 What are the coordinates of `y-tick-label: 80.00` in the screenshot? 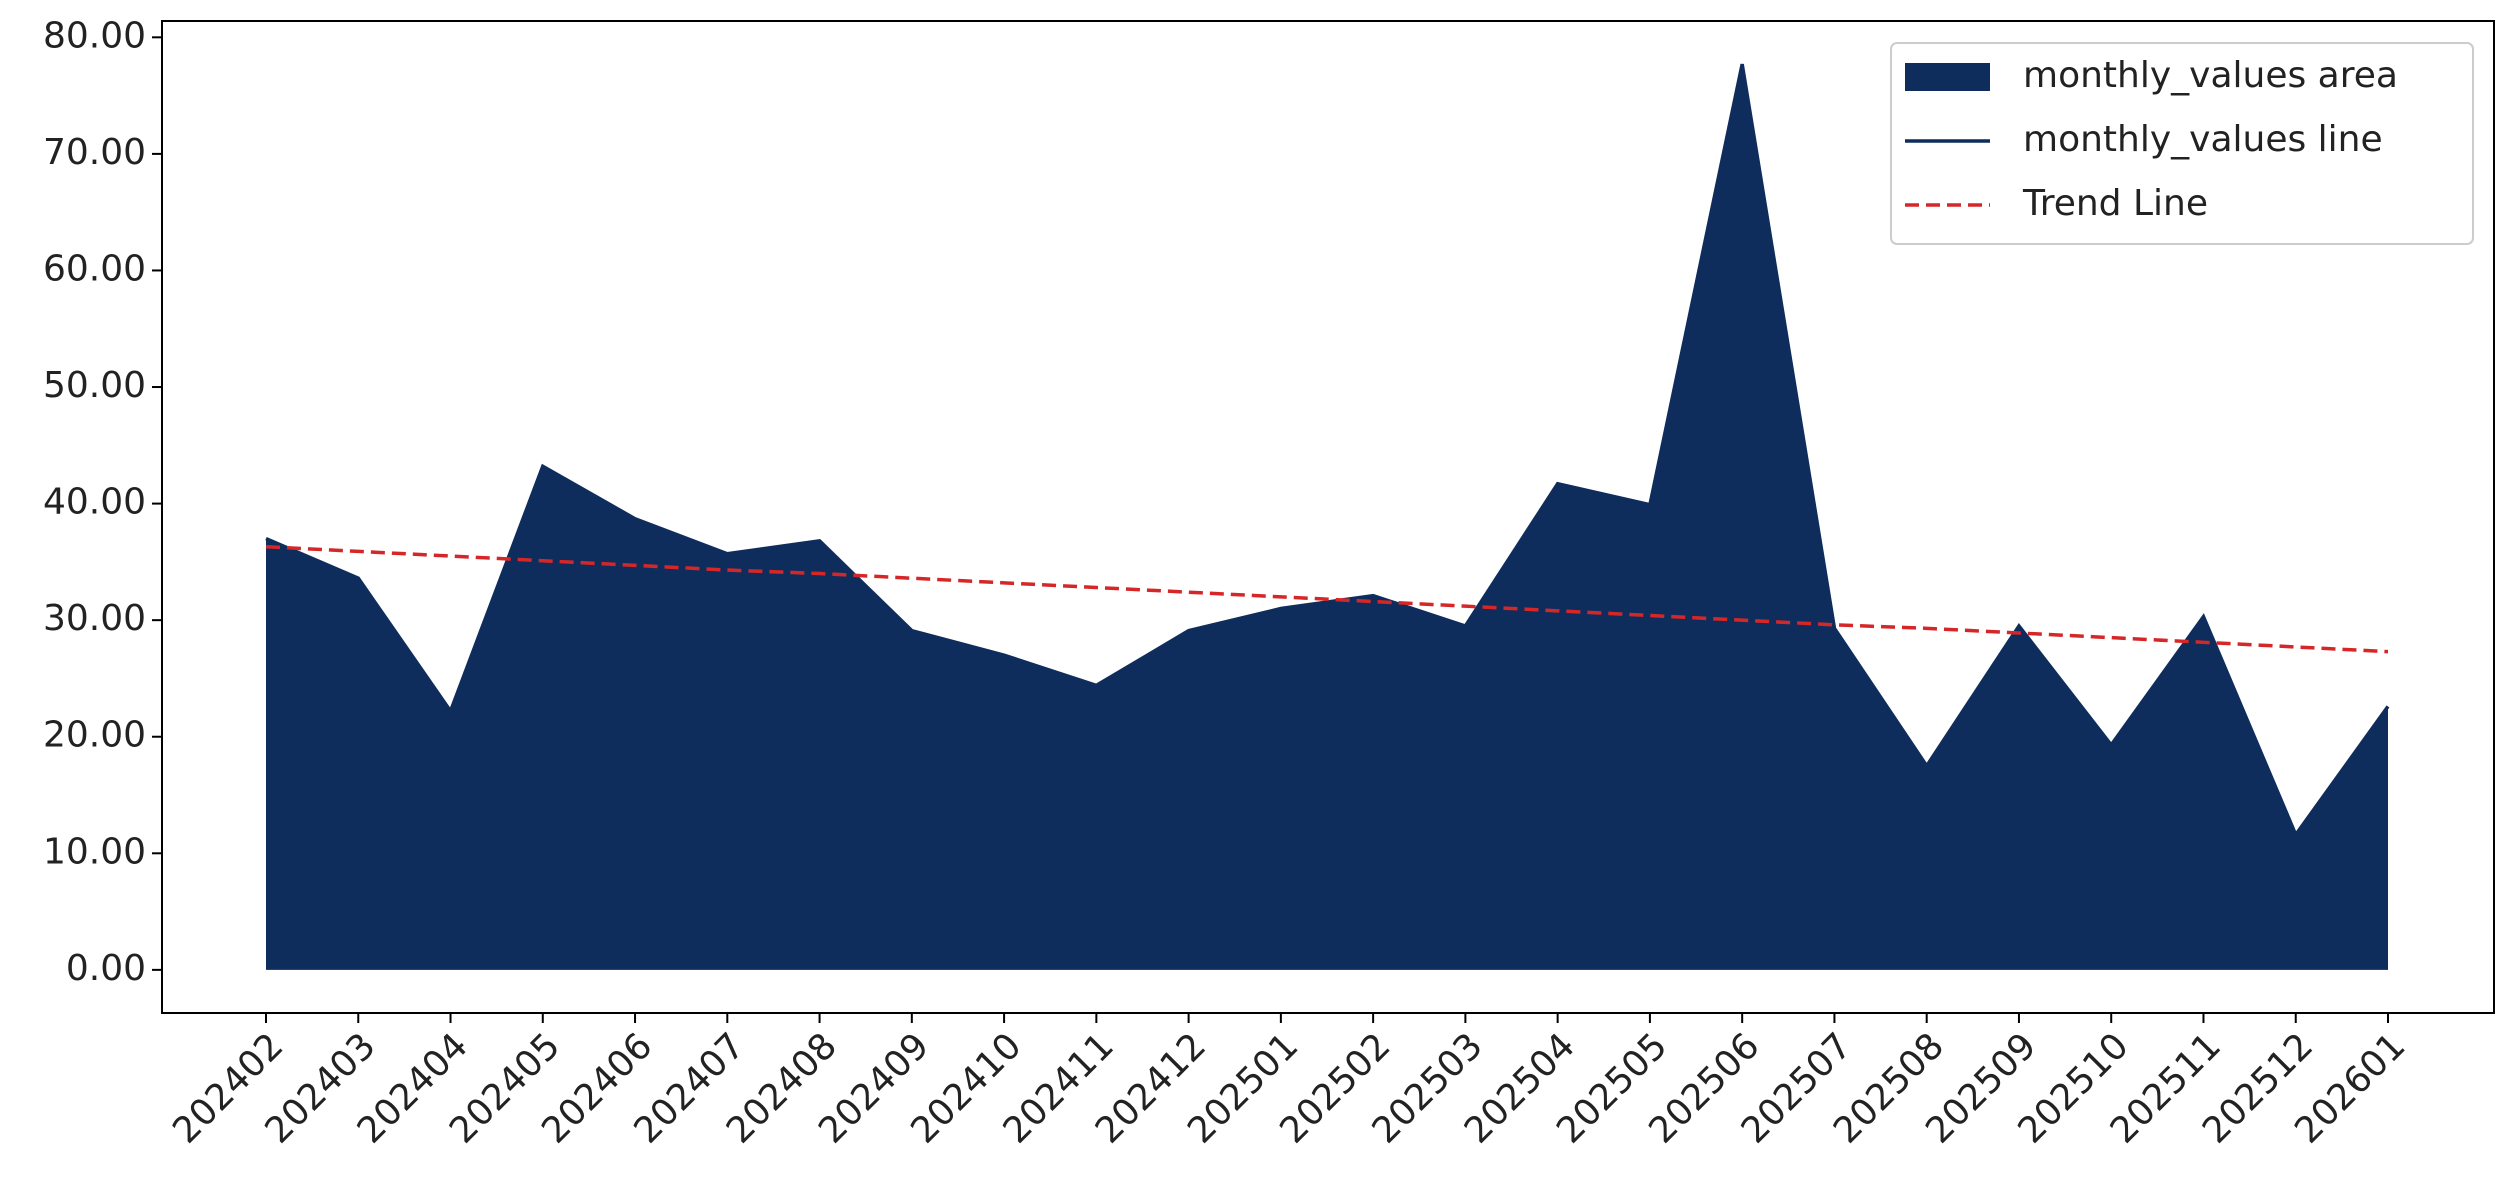 It's located at (94, 35).